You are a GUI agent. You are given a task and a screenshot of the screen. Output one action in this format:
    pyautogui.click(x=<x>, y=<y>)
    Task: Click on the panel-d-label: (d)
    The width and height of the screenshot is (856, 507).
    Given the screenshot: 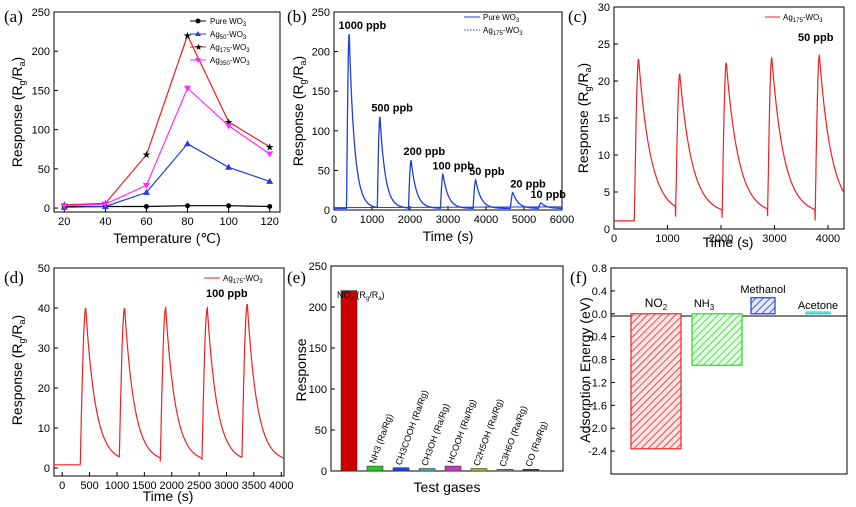 What is the action you would take?
    pyautogui.click(x=14, y=277)
    